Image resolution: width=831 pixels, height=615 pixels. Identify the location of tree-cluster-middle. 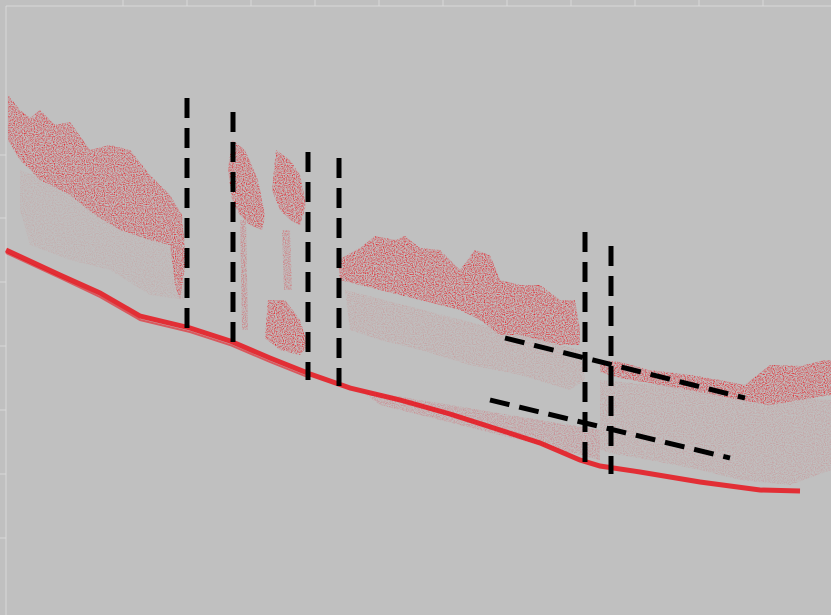
(246, 185).